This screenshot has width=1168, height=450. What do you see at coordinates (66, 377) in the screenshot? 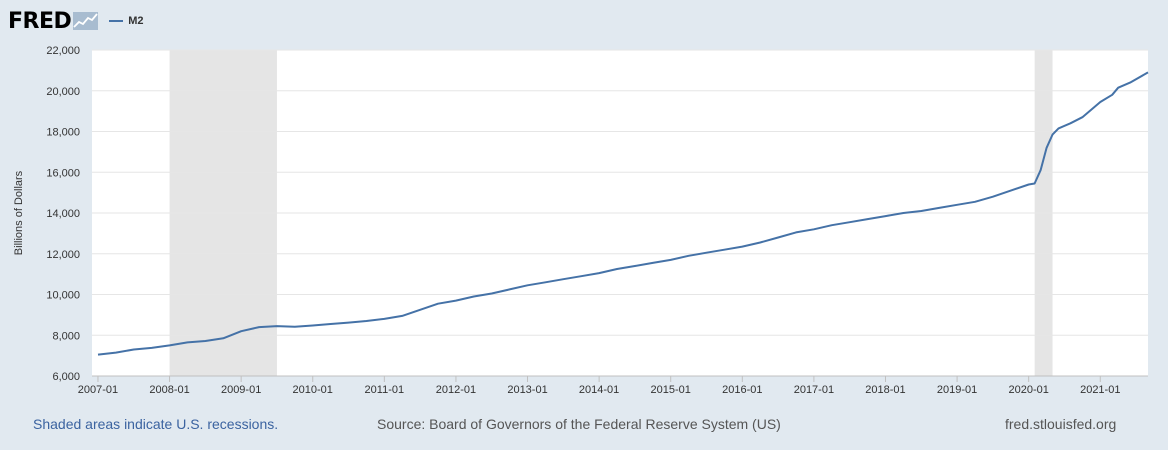
I see `y-tick-label-0: 6,000` at bounding box center [66, 377].